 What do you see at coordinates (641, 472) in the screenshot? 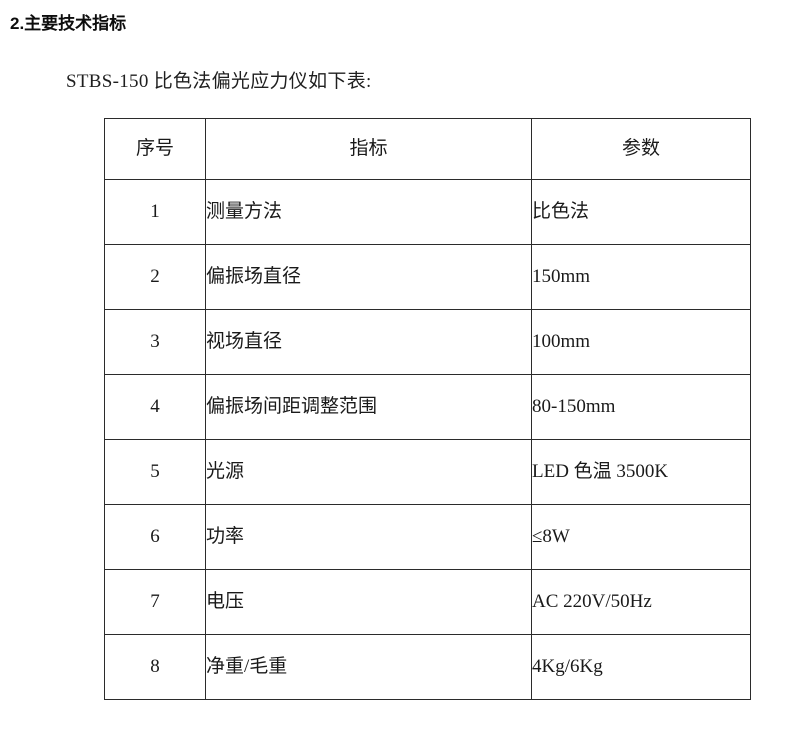
I see `cell-value: LED 色温 3500K` at bounding box center [641, 472].